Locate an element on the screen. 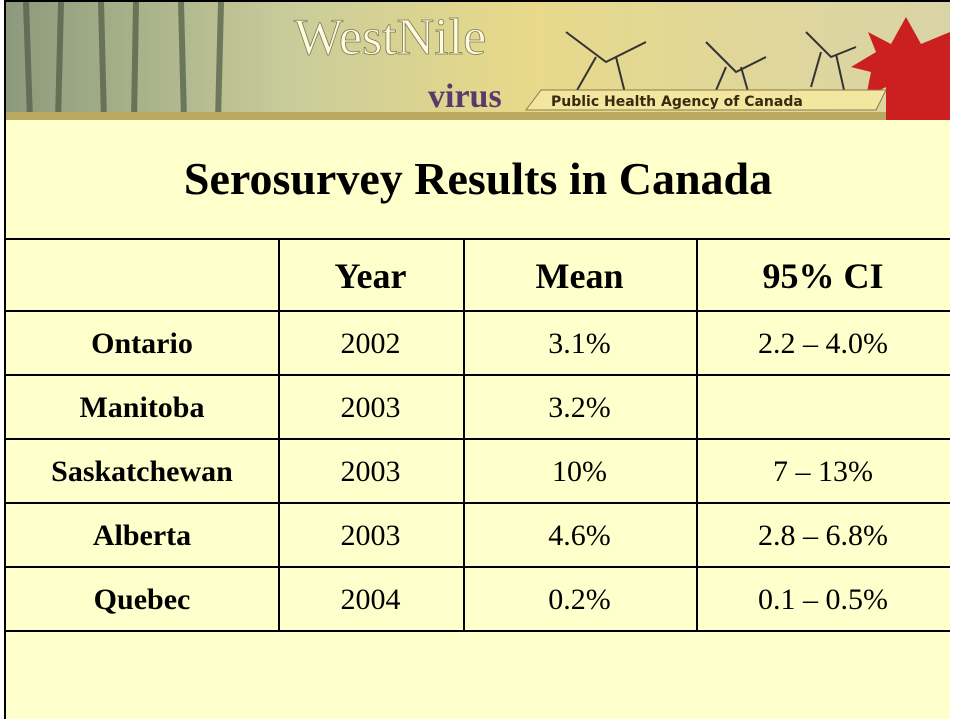  column-header: Year is located at coordinates (370, 276).